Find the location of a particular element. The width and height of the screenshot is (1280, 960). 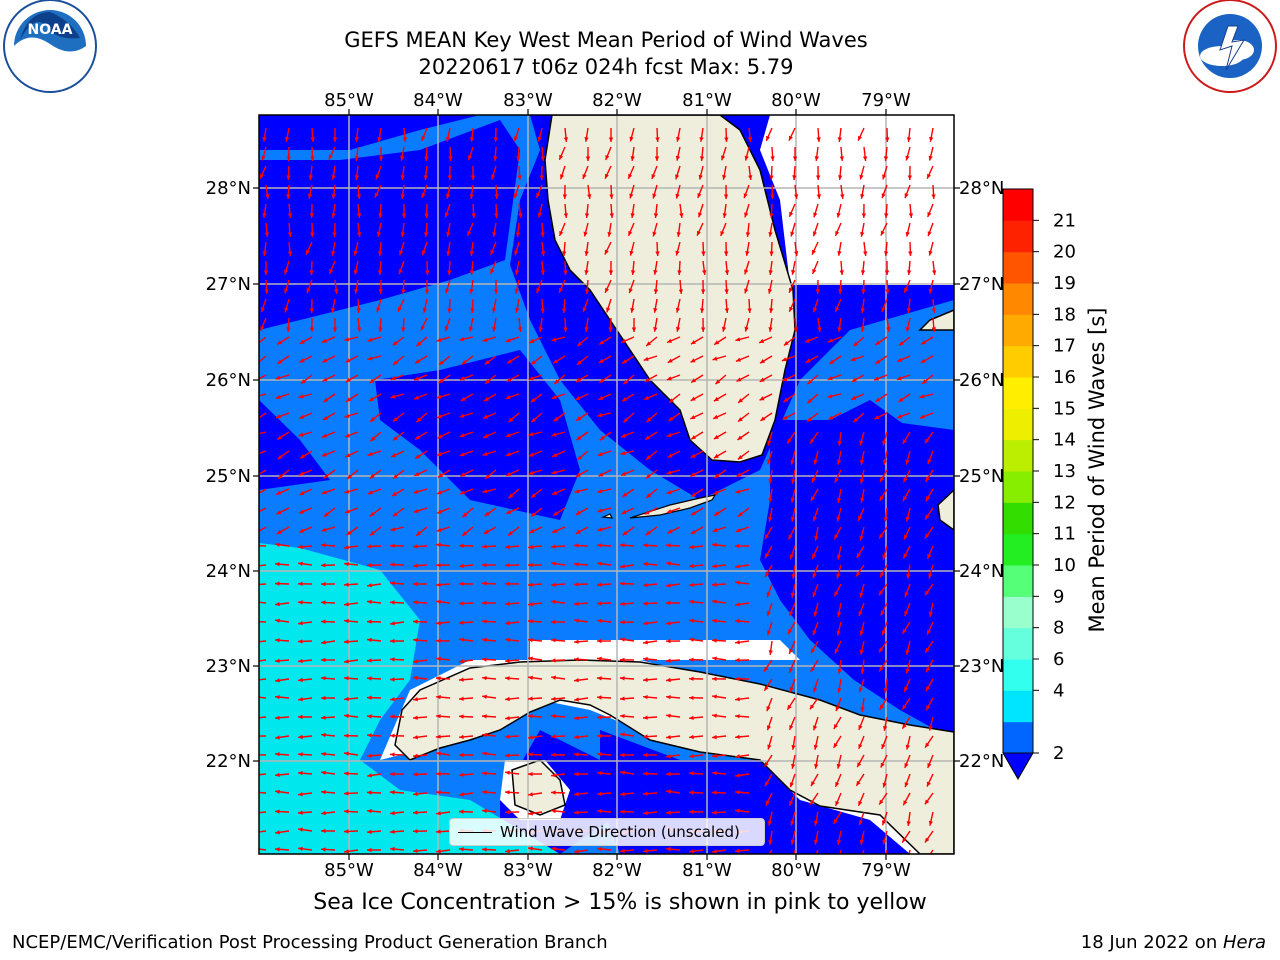

lon-label: 84°W is located at coordinates (438, 870).